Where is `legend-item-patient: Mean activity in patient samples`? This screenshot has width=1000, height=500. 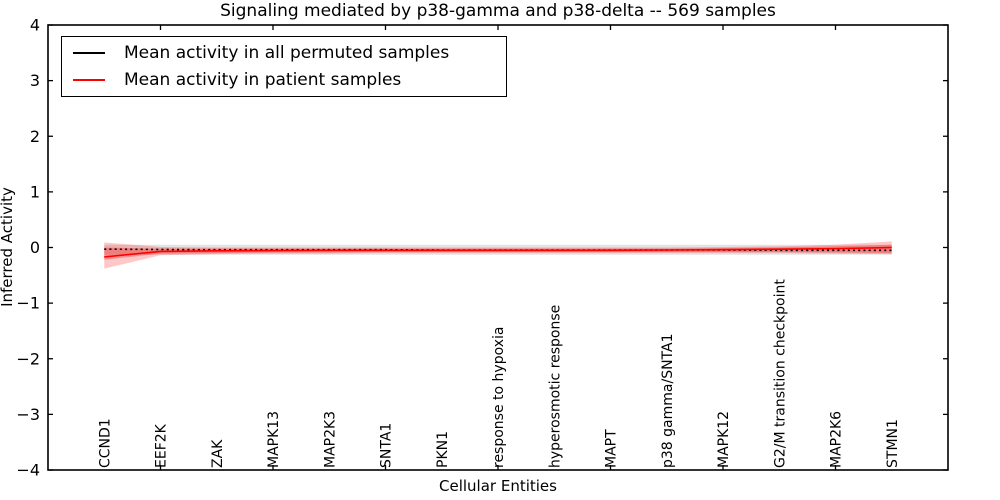 legend-item-patient: Mean activity in patient samples is located at coordinates (284, 80).